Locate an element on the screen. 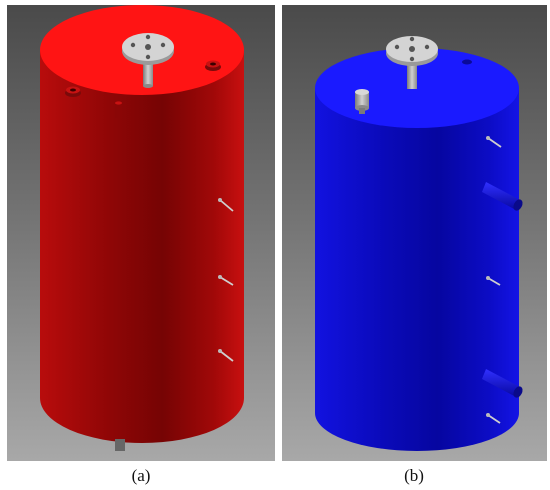 The height and width of the screenshot is (490, 550). lid-fitting is located at coordinates (362, 101).